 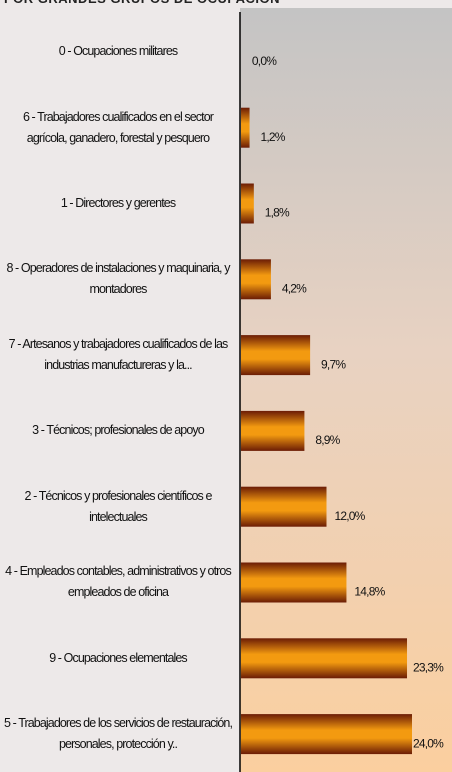 I want to click on value-label: 9,7%, so click(x=333, y=364).